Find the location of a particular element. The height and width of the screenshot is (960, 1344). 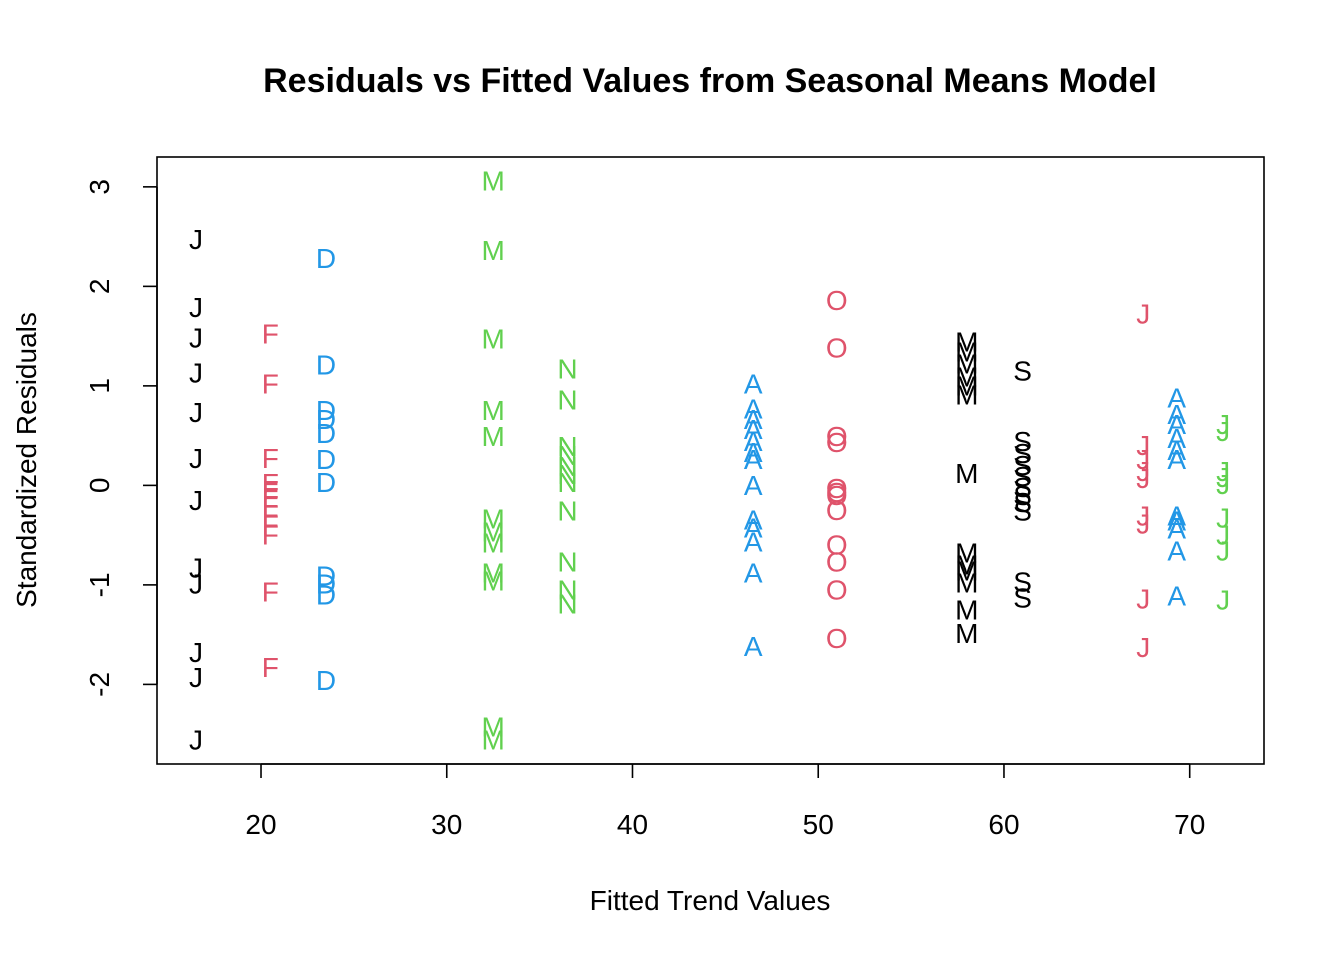

x-tick-label: 30 is located at coordinates (446, 824).